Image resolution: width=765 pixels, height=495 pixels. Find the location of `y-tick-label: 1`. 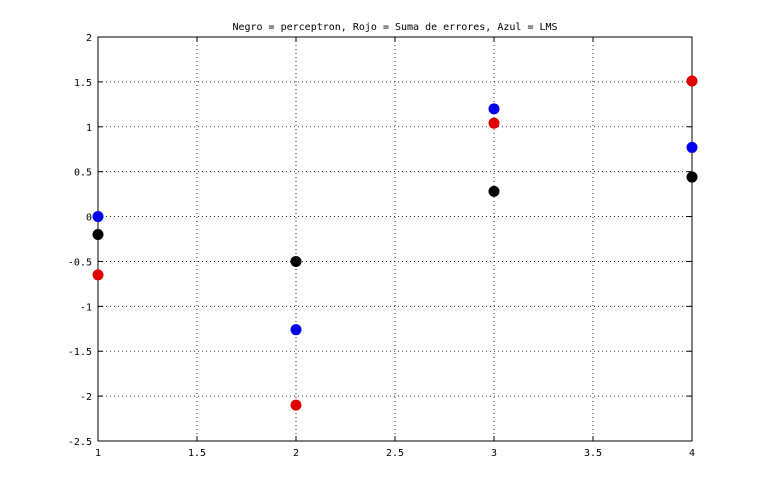

y-tick-label: 1 is located at coordinates (89, 128).